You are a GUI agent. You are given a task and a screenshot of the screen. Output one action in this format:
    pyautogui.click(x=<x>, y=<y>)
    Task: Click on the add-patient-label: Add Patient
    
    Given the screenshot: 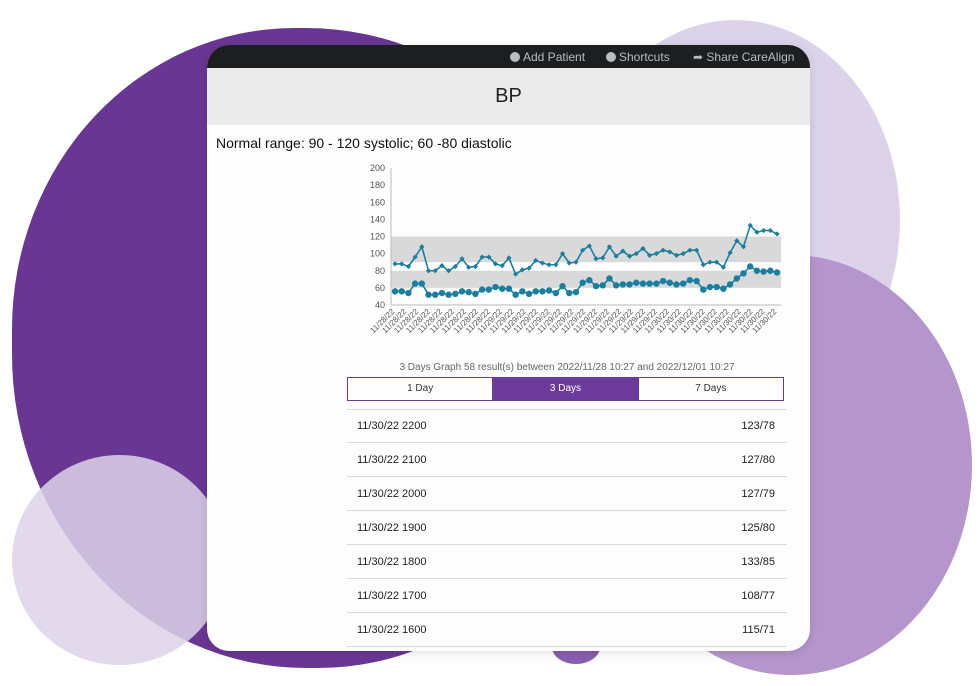 What is the action you would take?
    pyautogui.click(x=554, y=57)
    